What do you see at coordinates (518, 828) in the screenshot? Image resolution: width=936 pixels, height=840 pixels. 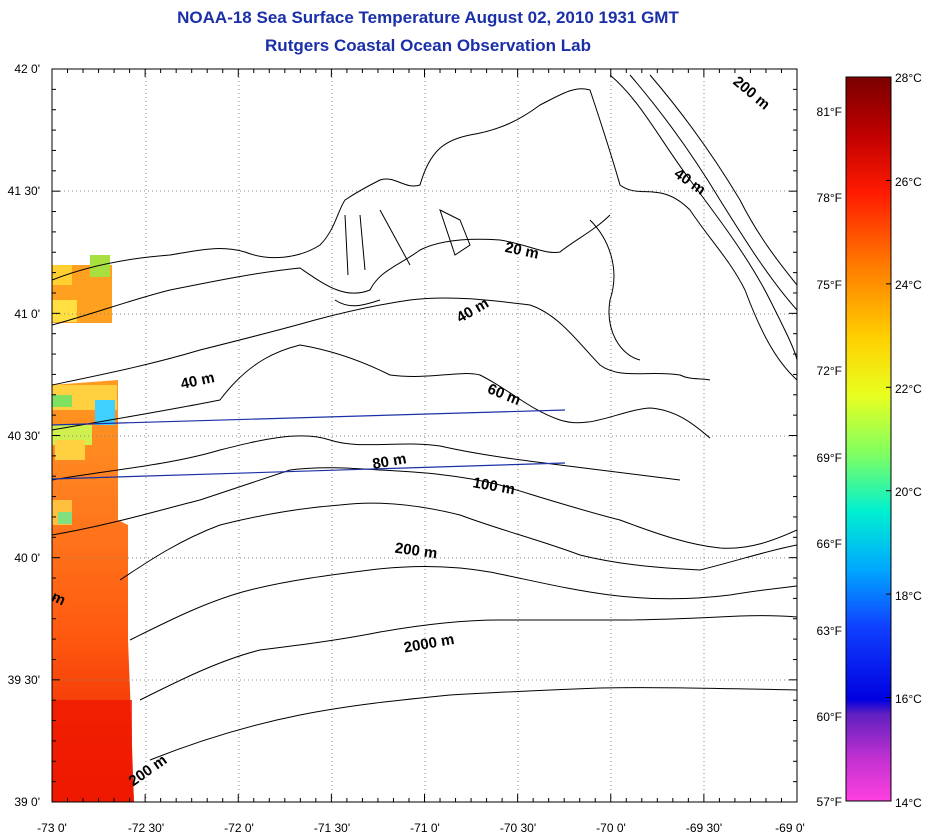 I see `lon-tick-label: -70 30'` at bounding box center [518, 828].